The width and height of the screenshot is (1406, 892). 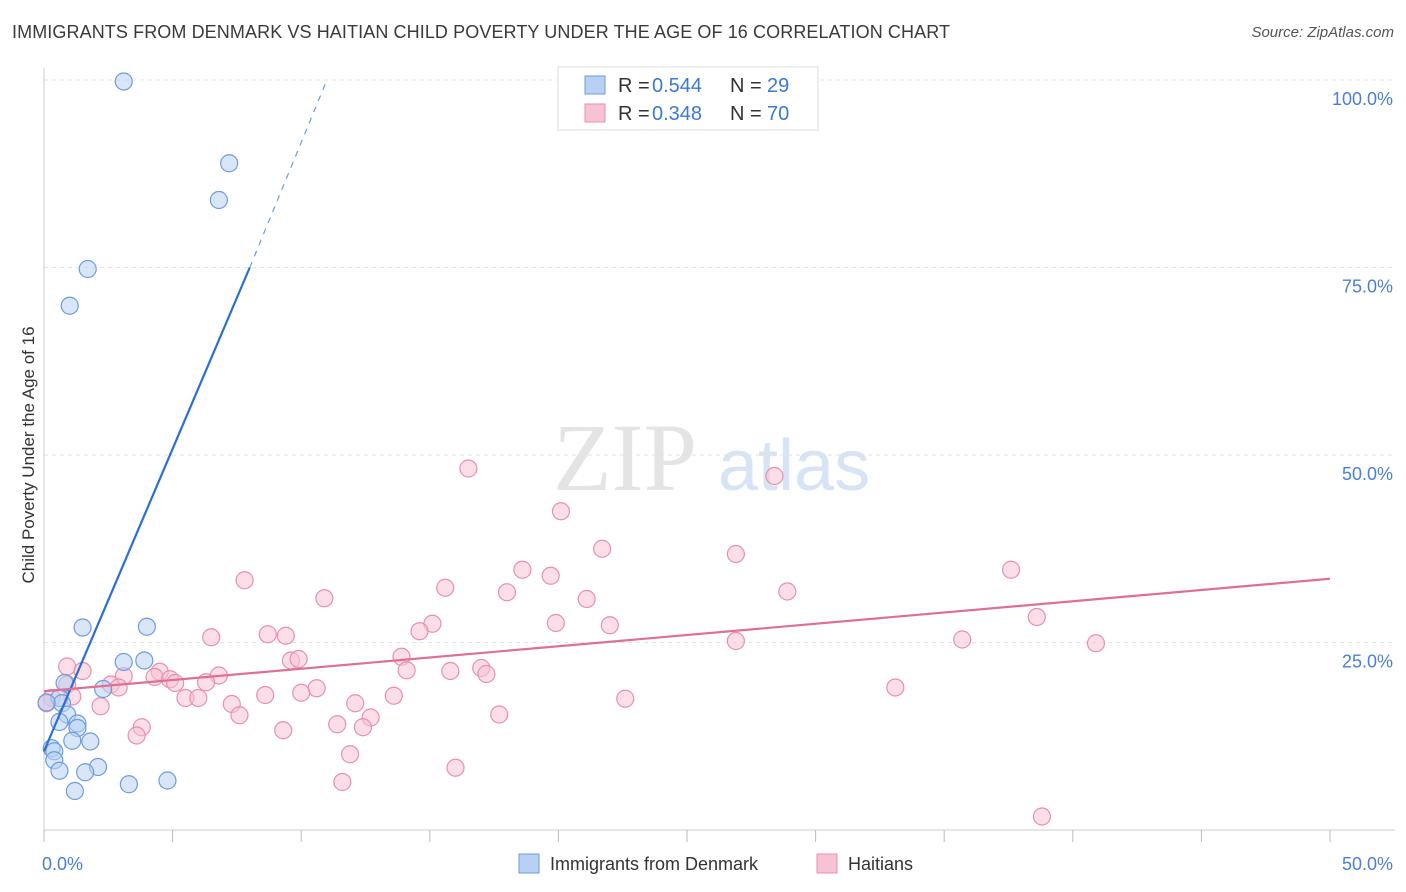 What do you see at coordinates (654, 864) in the screenshot?
I see `series-legend-label-denmark: Immigrants from Denmark` at bounding box center [654, 864].